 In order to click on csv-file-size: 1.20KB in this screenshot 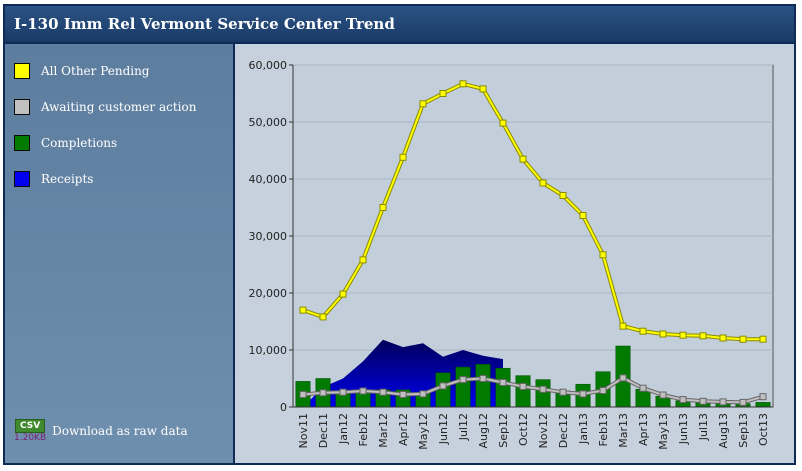, I will do `click(30, 438)`.